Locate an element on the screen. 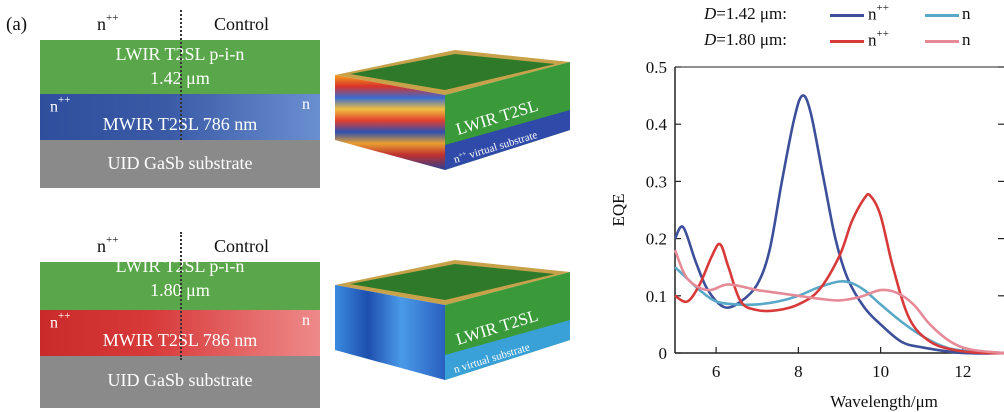  device-3d-bottom: LWIR T2SL n virtual substrate is located at coordinates (452, 320).